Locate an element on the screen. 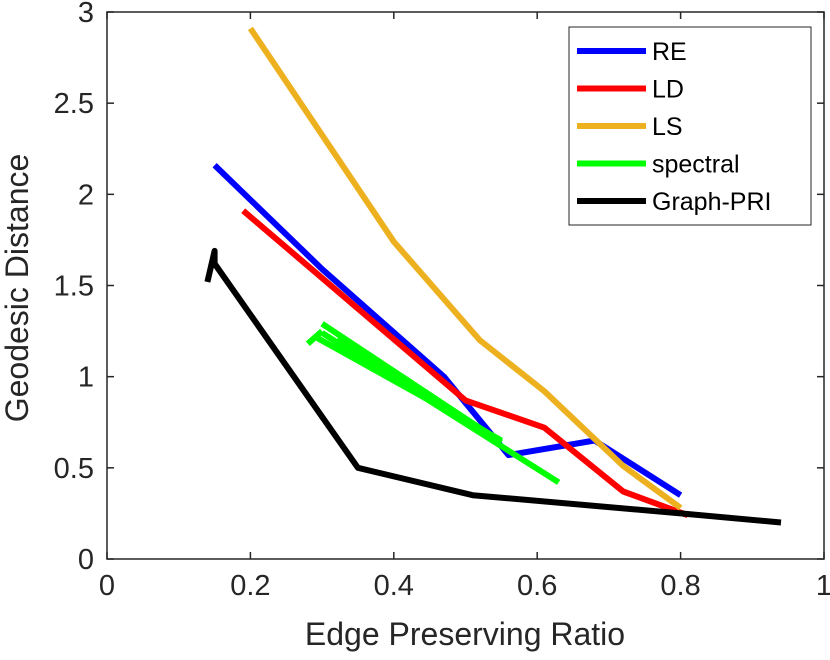 The width and height of the screenshot is (830, 660). legend-label: spectral is located at coordinates (696, 165).